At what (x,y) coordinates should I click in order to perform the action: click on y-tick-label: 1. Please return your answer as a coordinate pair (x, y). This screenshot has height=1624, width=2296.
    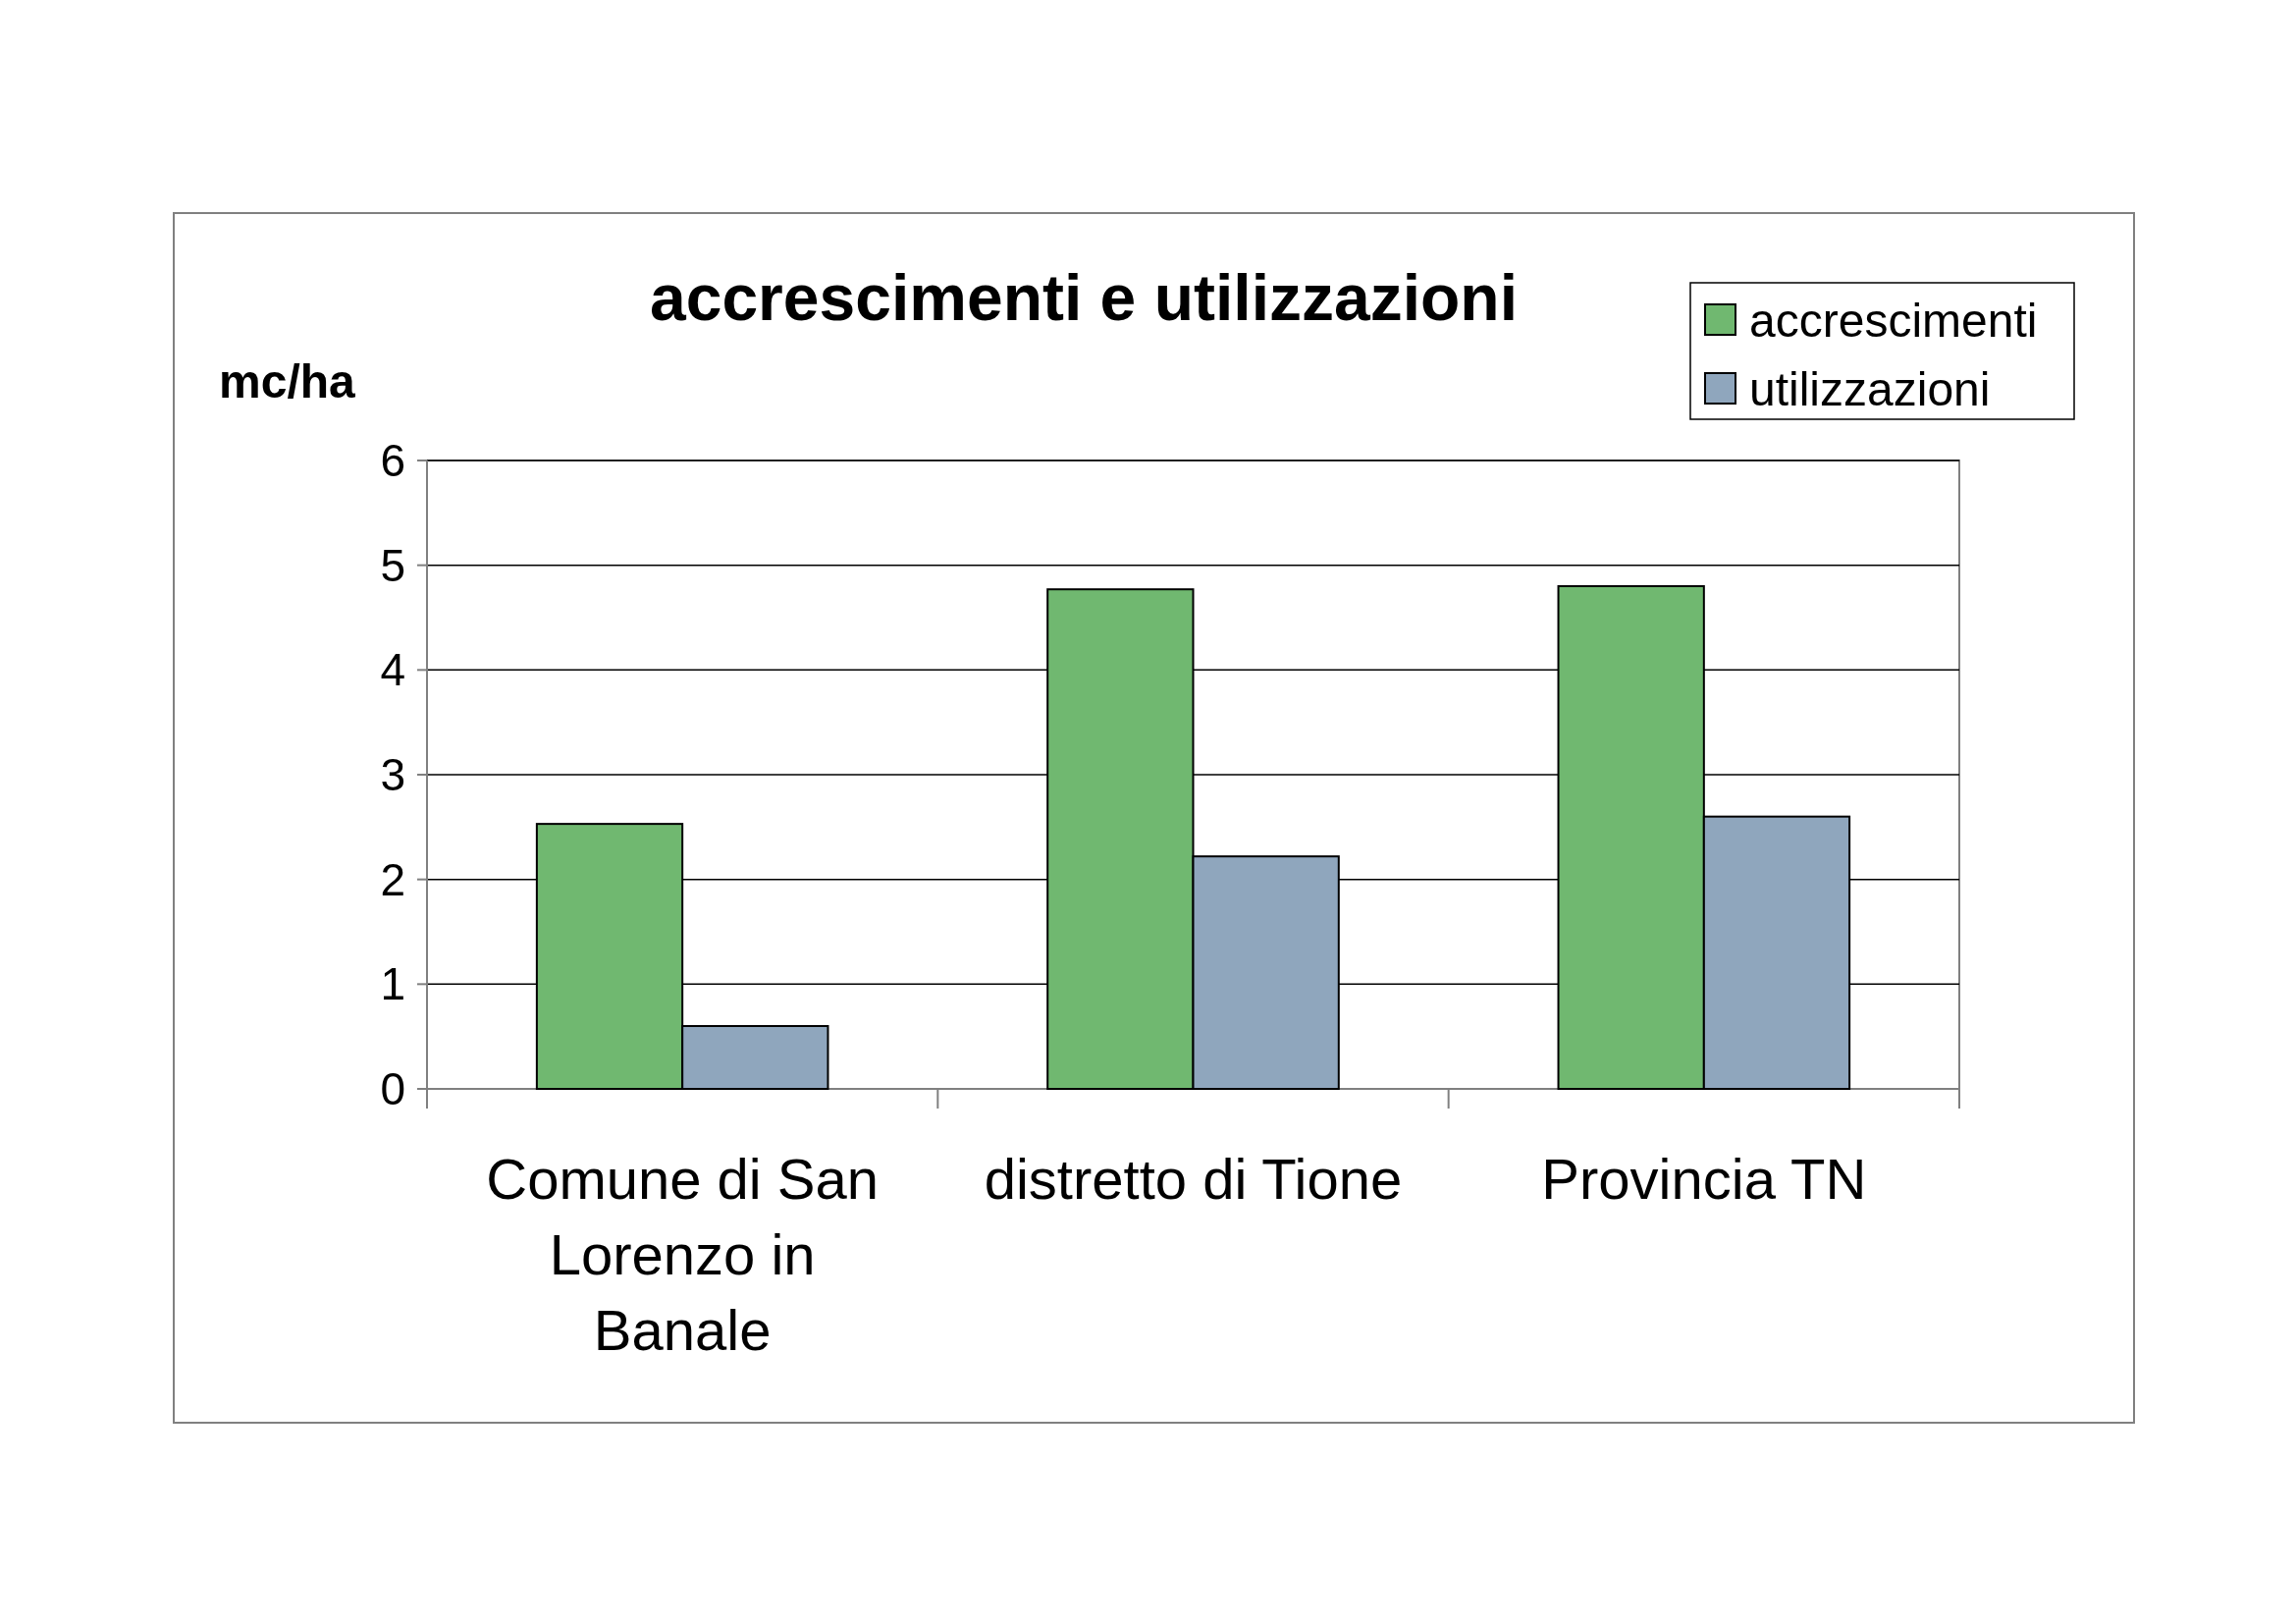
    Looking at the image, I should click on (392, 984).